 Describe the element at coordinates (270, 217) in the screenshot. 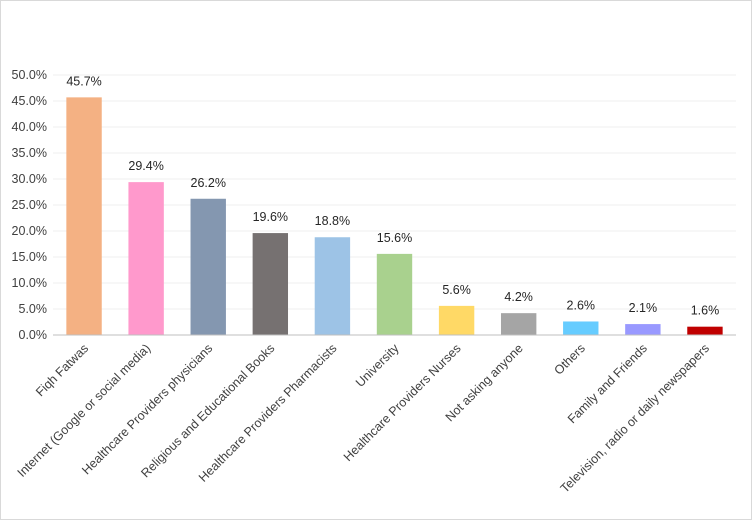

I see `data-label: 19.6%` at that location.